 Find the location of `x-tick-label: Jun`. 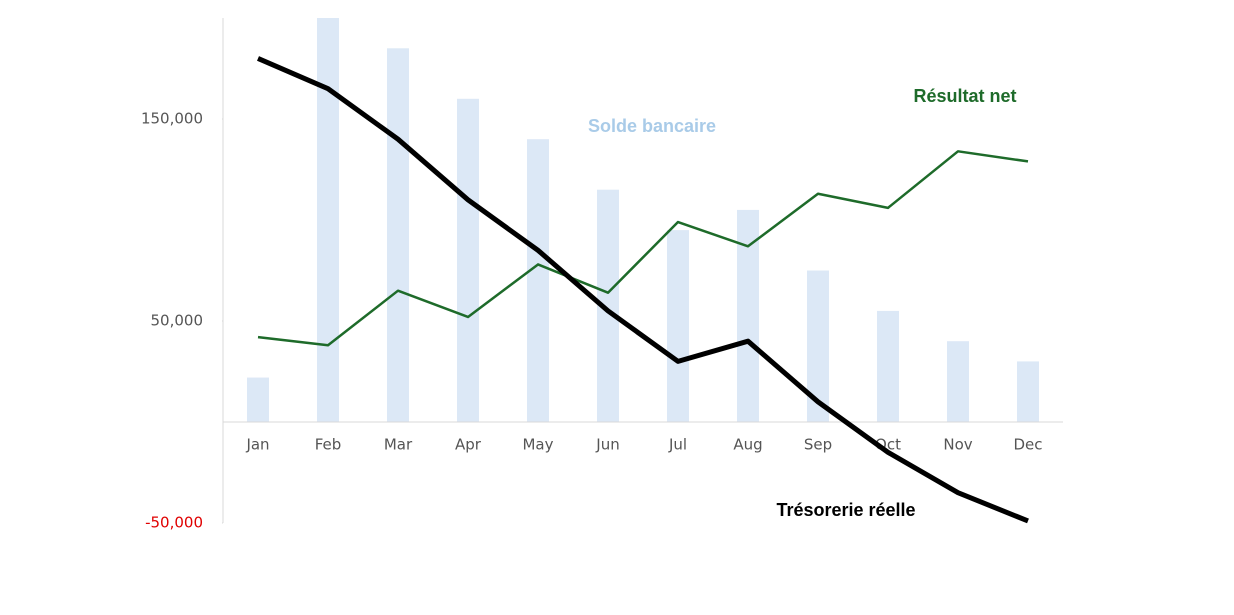

x-tick-label: Jun is located at coordinates (607, 445).